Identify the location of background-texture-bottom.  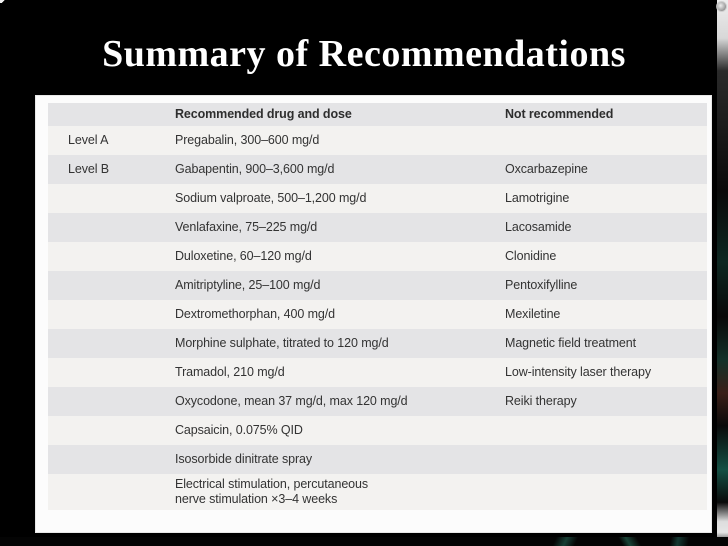
(364, 541).